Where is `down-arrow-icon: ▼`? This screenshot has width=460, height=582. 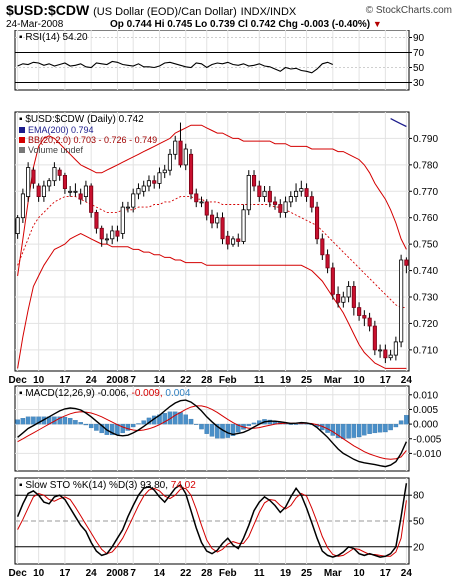 down-arrow-icon: ▼ is located at coordinates (377, 24).